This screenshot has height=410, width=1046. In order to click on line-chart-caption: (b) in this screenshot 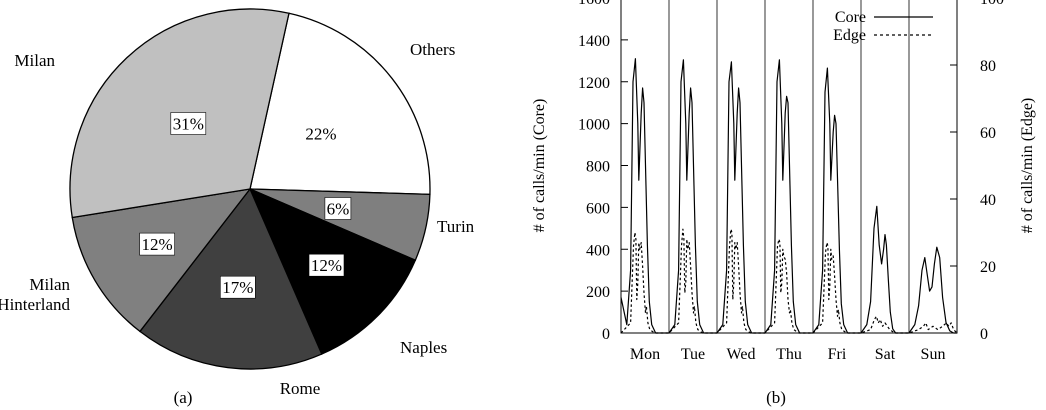, I will do `click(776, 397)`.